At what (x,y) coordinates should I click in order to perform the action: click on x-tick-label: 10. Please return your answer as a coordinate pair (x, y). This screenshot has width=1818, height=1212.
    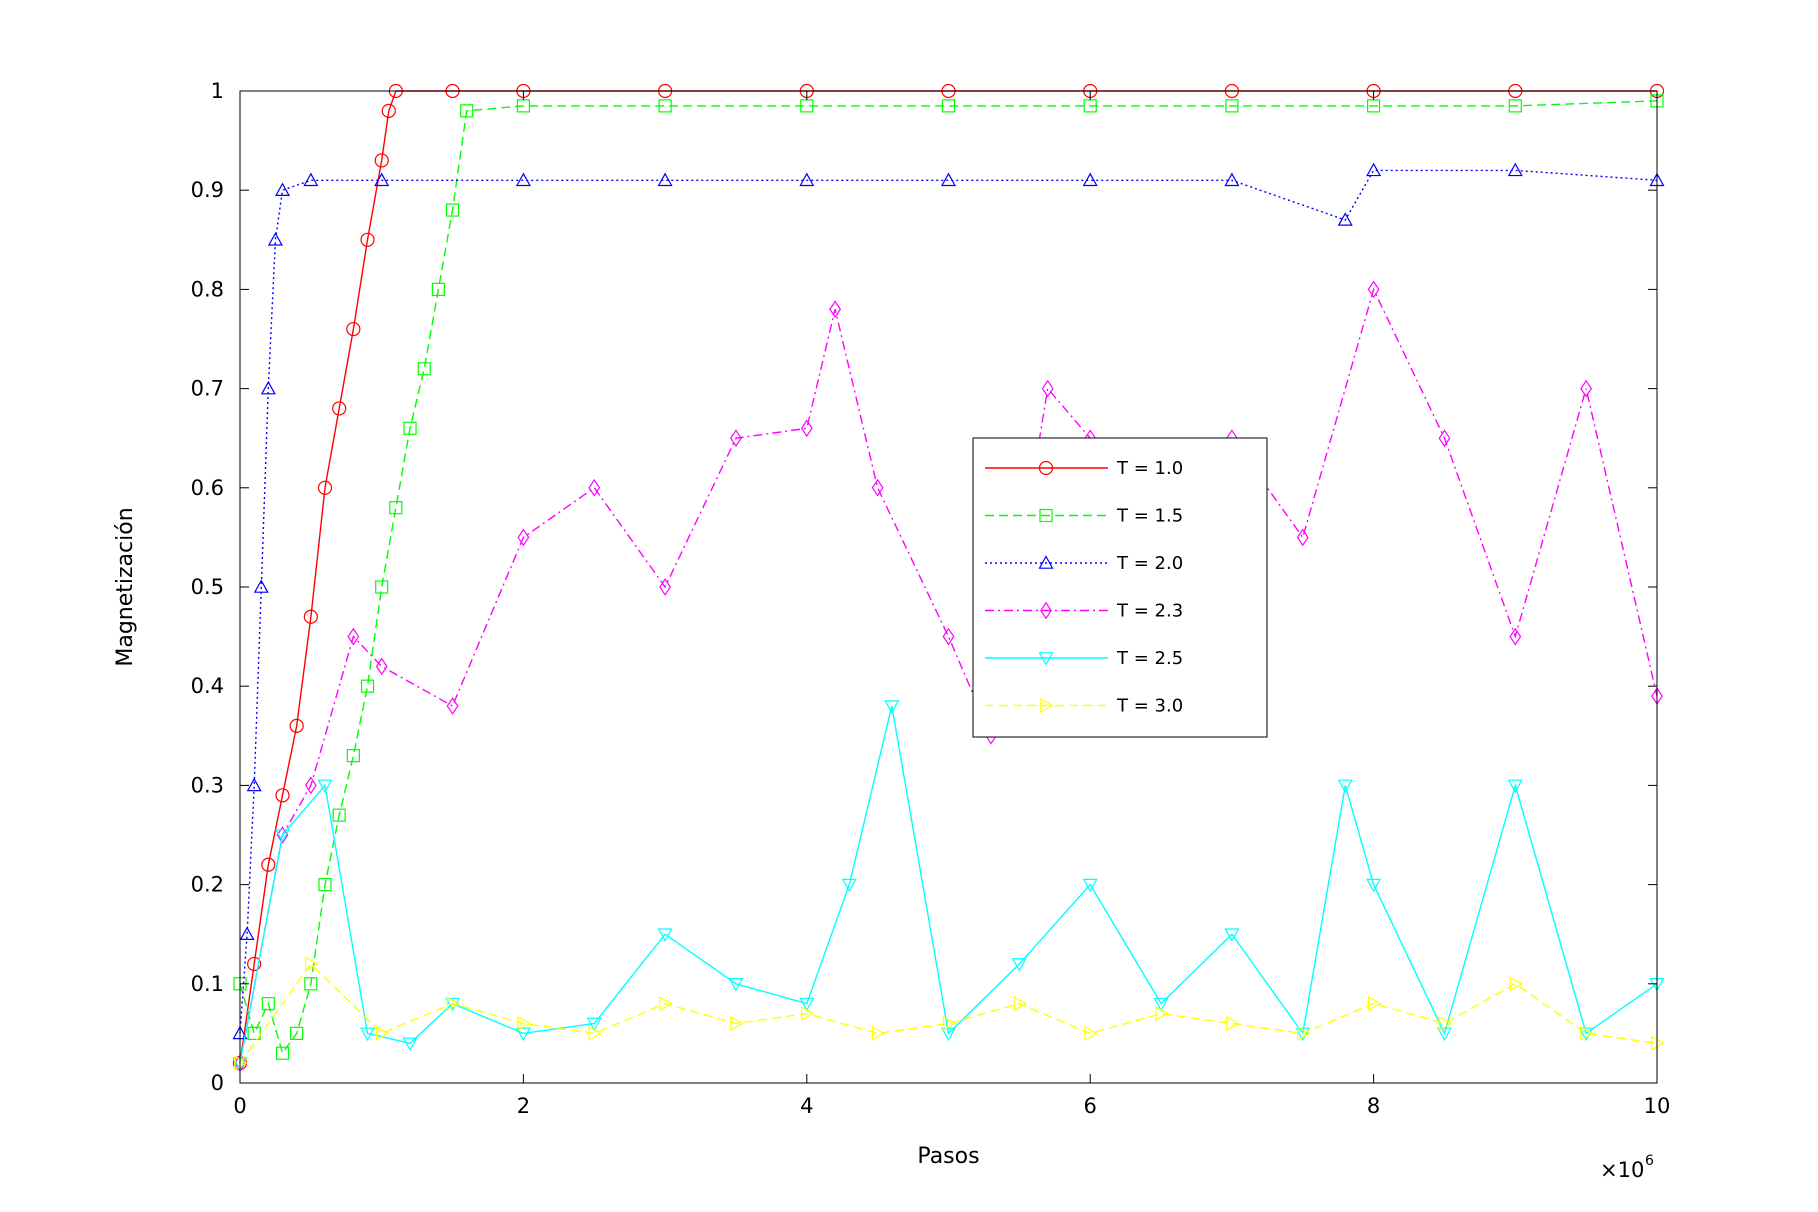
    Looking at the image, I should click on (1657, 1106).